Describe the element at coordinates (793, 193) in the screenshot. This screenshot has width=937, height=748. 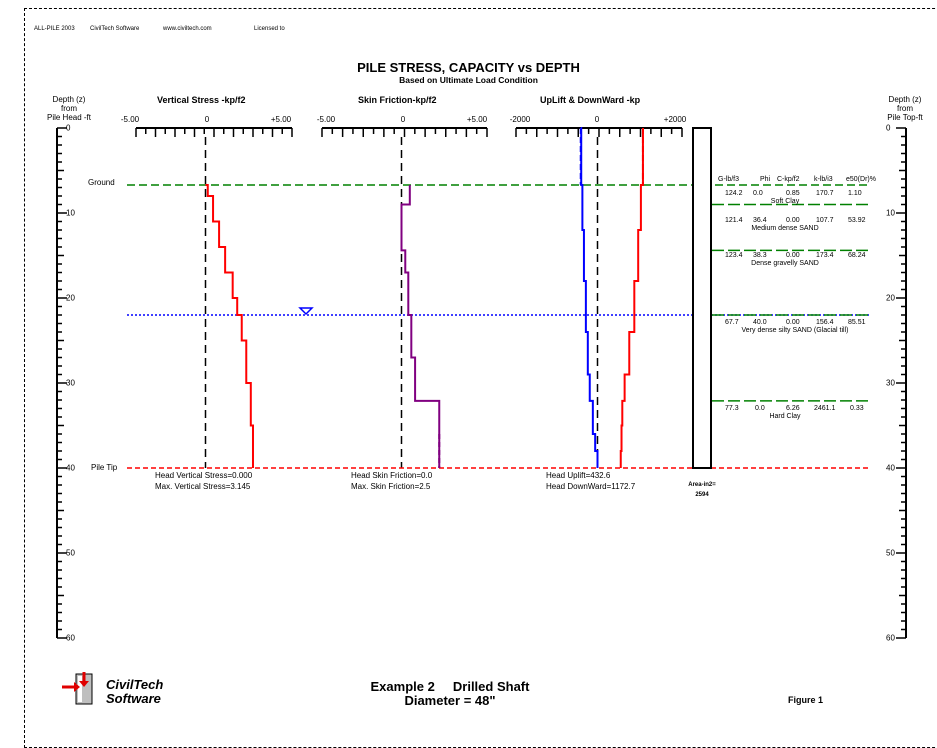
I see `soil-value: 0.85` at that location.